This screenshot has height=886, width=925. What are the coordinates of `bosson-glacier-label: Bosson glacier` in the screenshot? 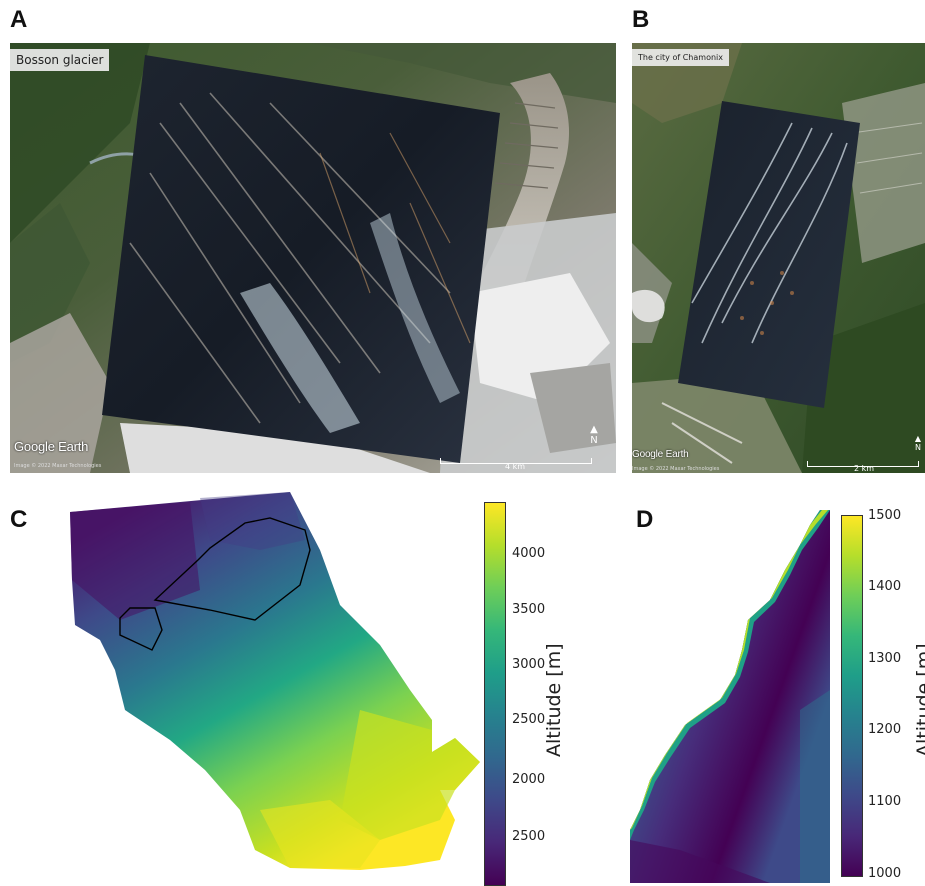 It's located at (60, 60).